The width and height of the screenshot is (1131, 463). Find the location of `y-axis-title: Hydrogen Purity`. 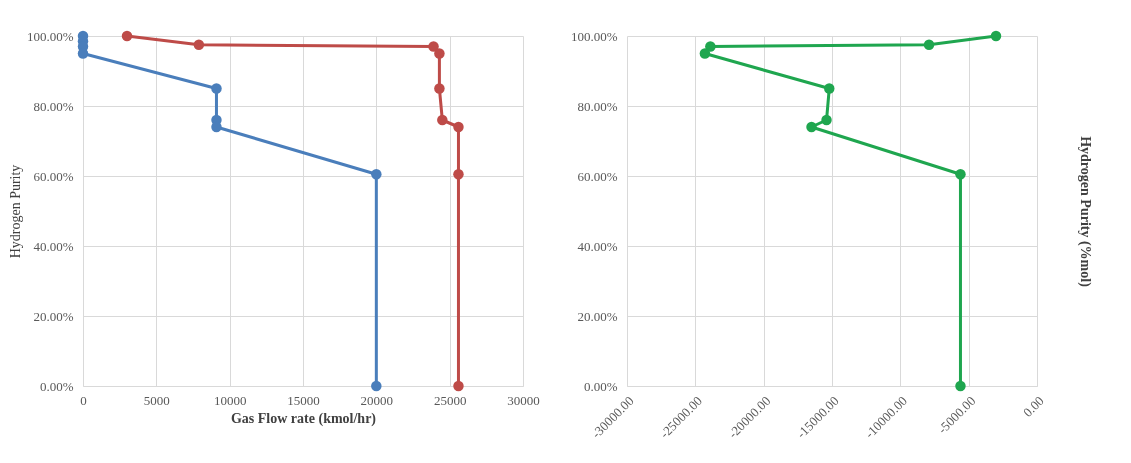

y-axis-title: Hydrogen Purity is located at coordinates (15, 211).